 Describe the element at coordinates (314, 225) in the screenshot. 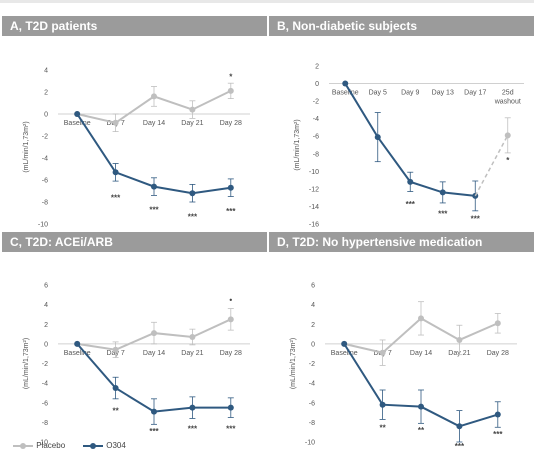

I see `y-tick-label: -16` at that location.